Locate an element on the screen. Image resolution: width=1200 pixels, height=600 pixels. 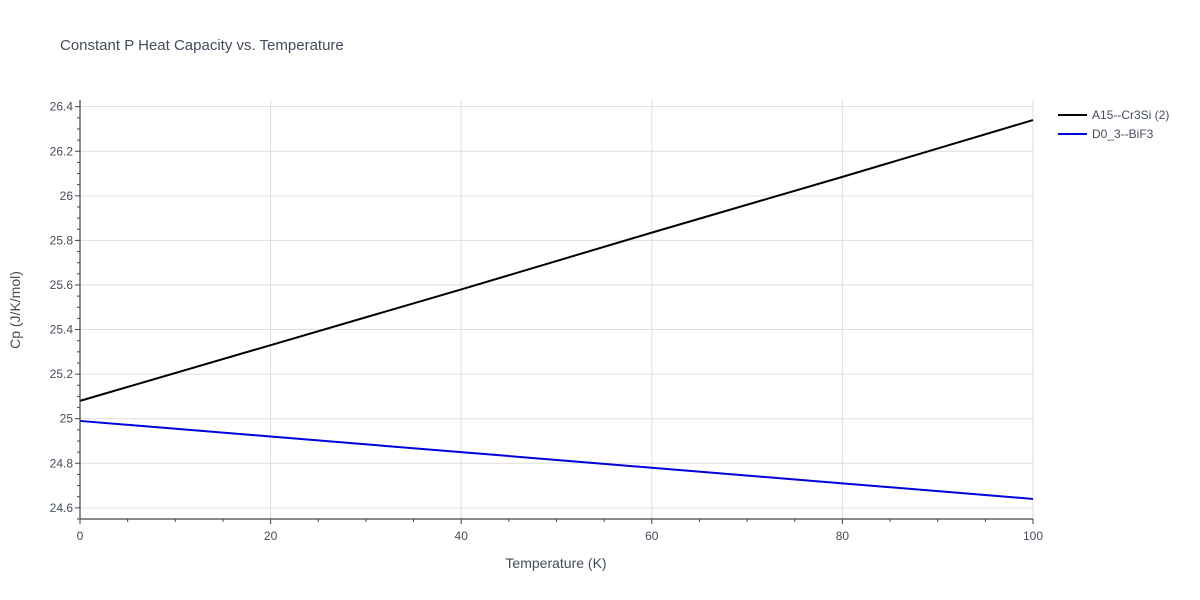
x-tick-label: 100 is located at coordinates (1033, 536).